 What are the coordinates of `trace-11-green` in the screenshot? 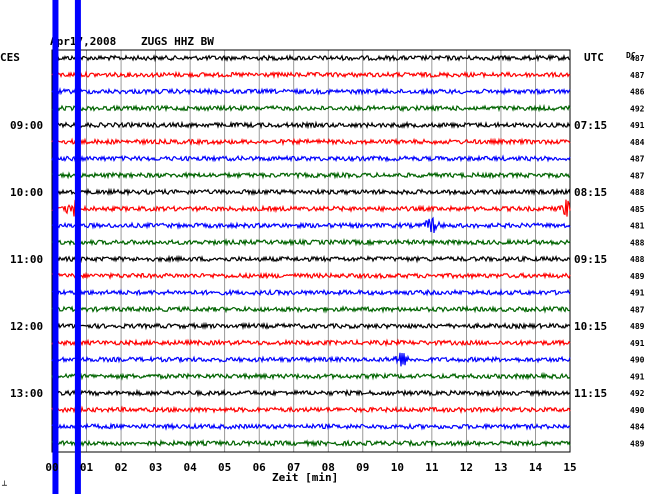 It's located at (311, 242).